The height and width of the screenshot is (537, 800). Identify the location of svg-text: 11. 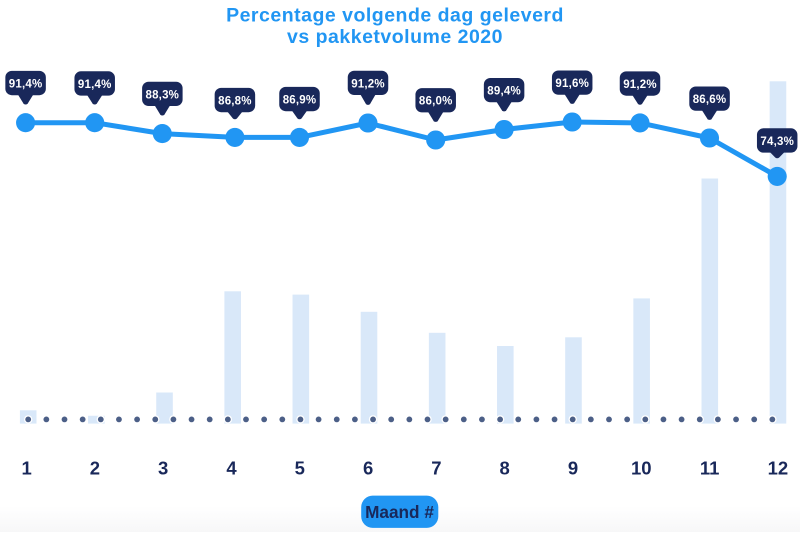
(710, 467).